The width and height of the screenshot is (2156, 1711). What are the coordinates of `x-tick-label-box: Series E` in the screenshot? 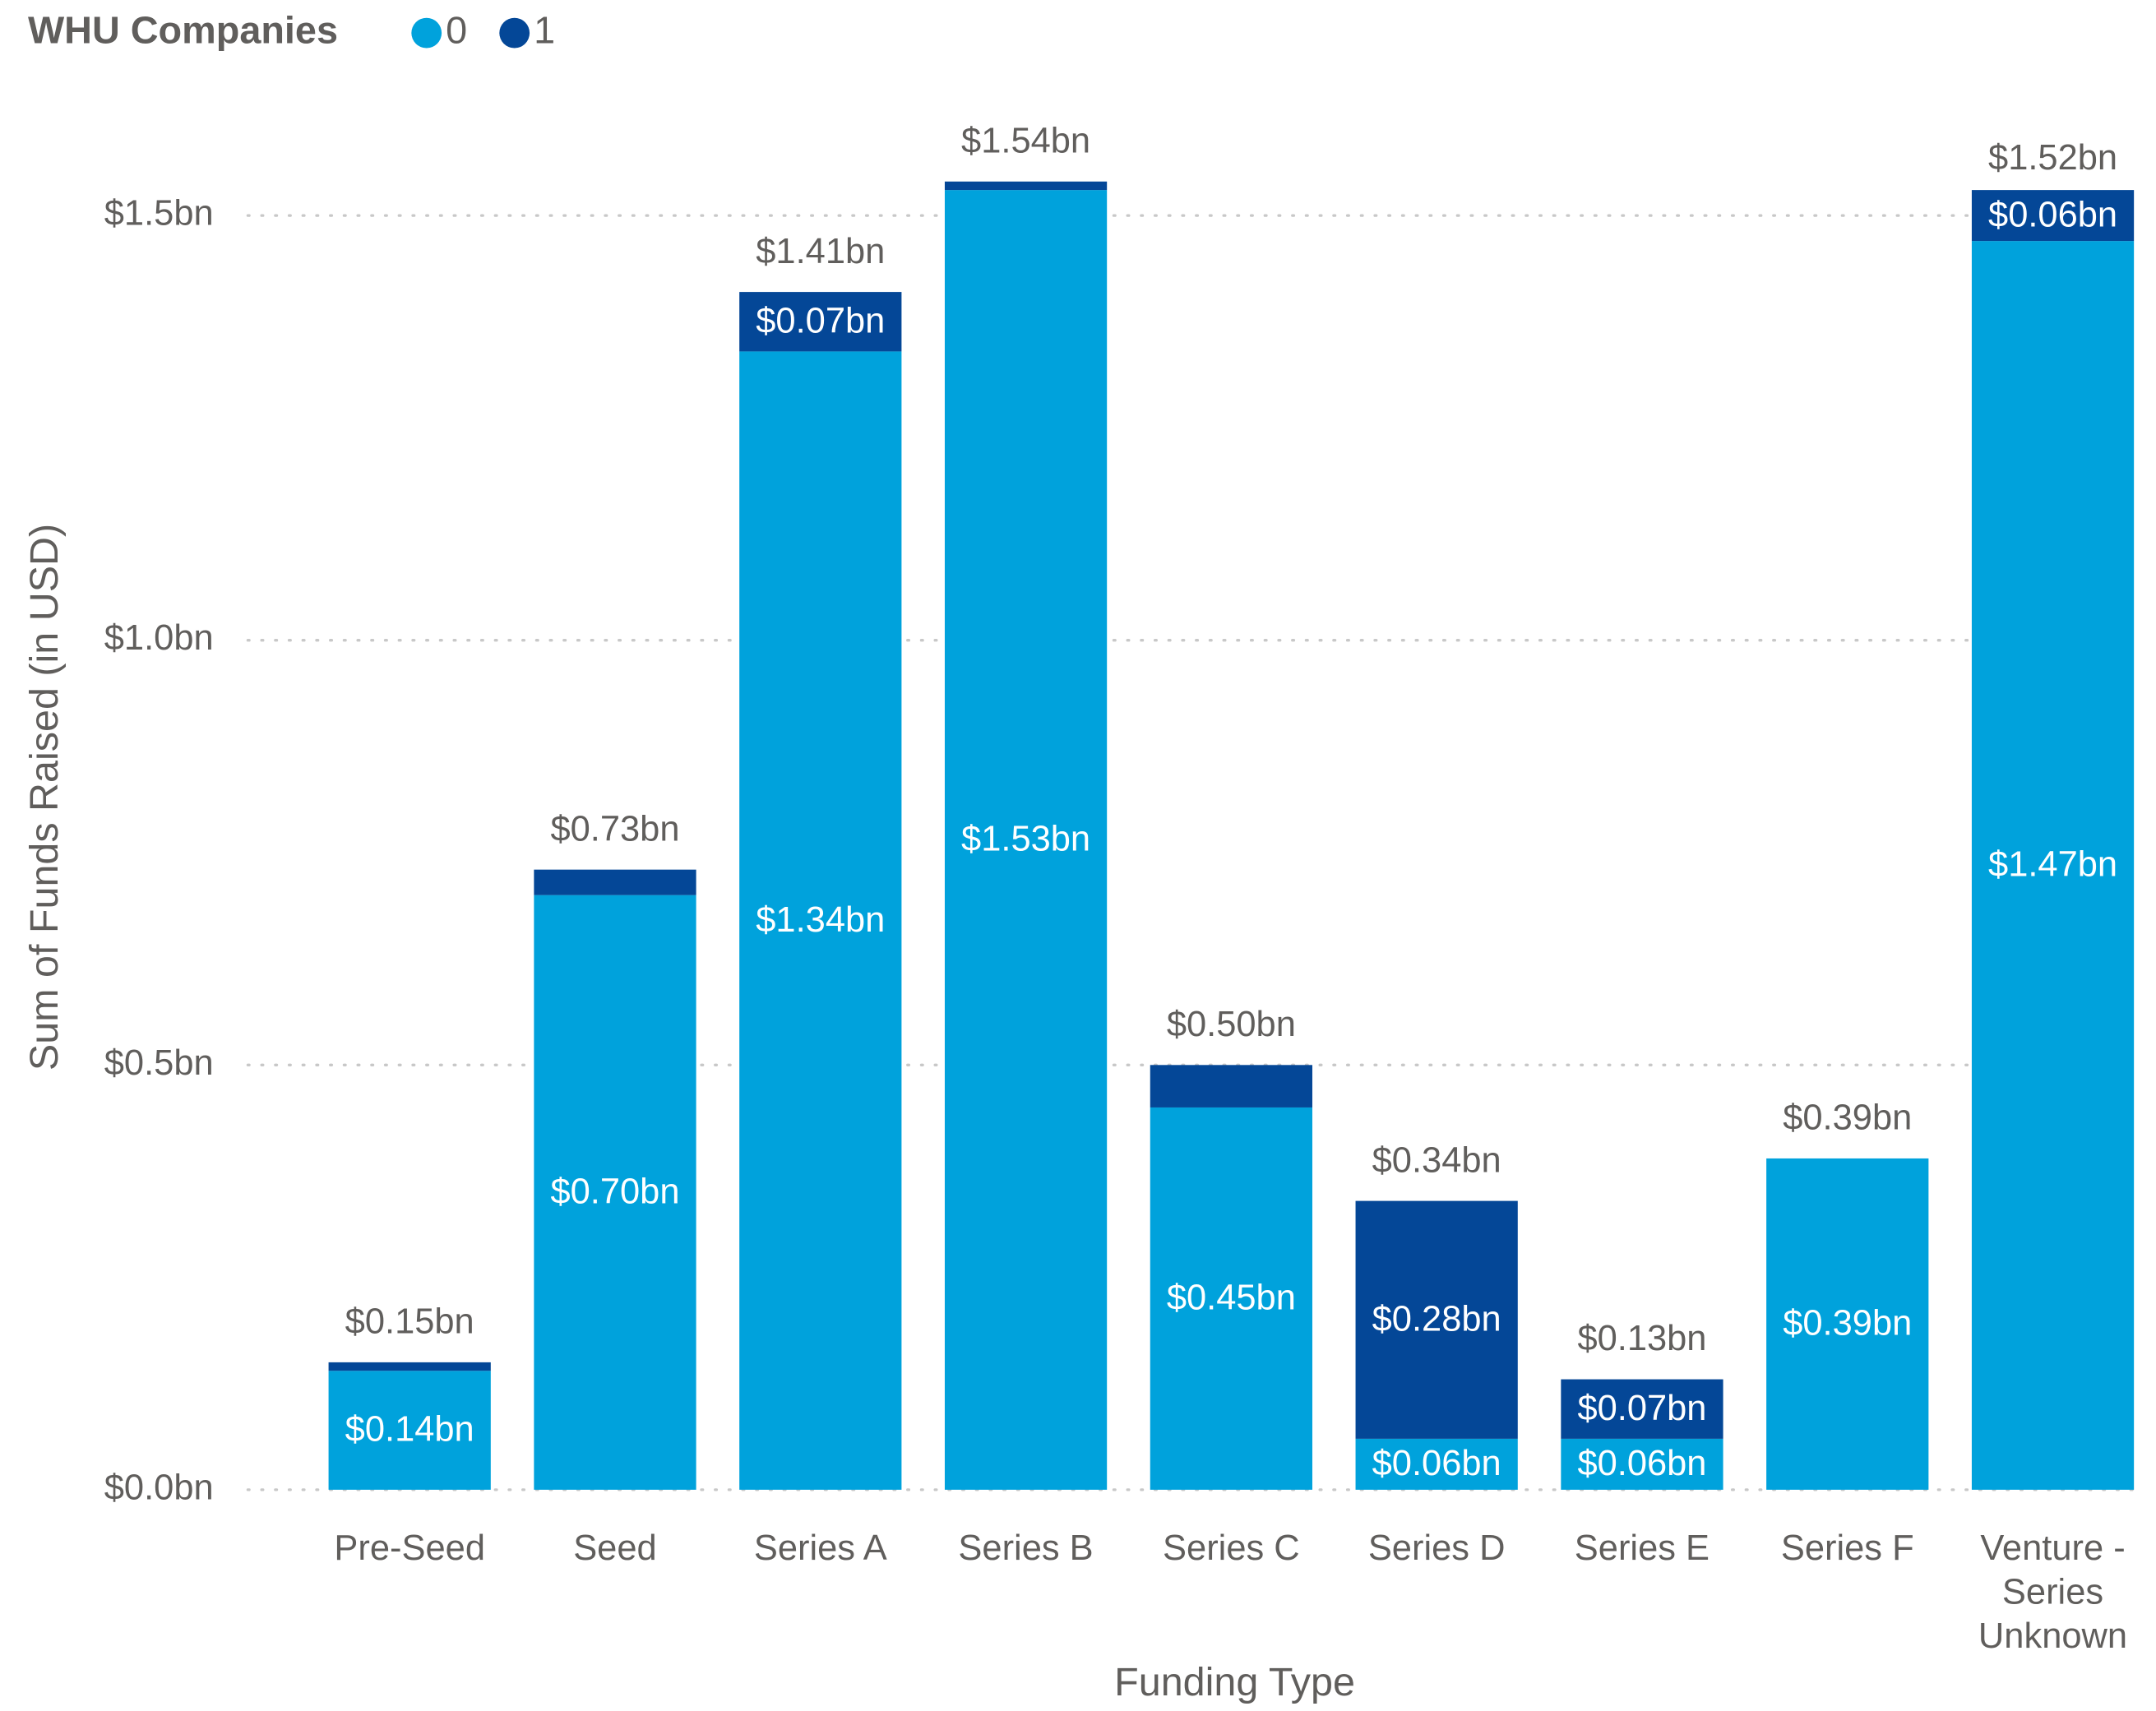 It's located at (1642, 1548).